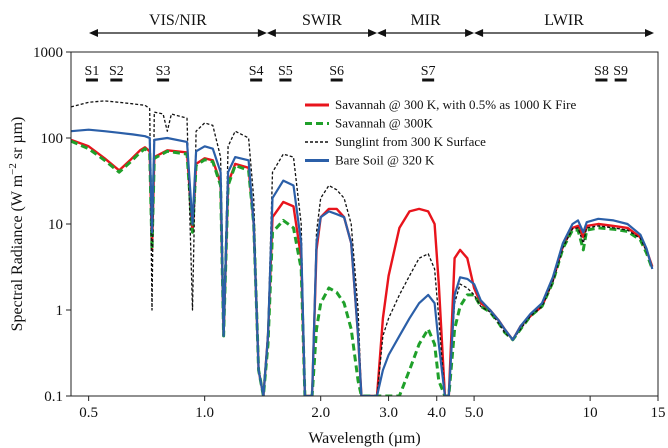 The width and height of the screenshot is (668, 448). I want to click on legend-label: Bare Soil @ 320 K, so click(385, 160).